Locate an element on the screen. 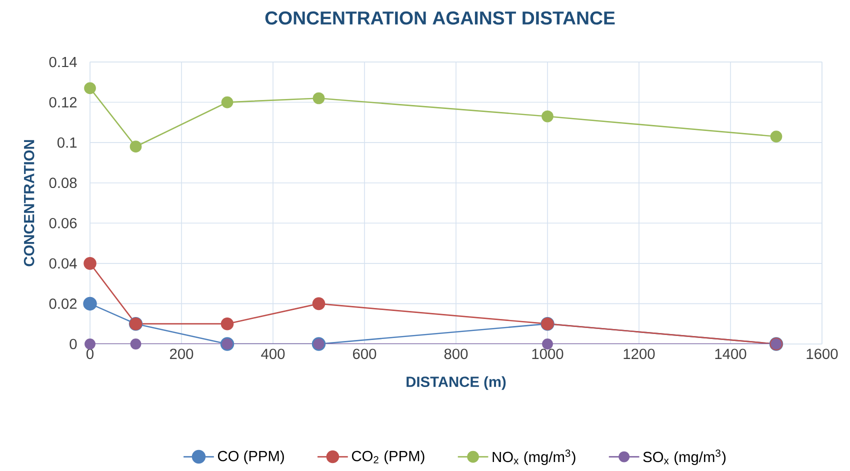  y-tick-label: 0.08 is located at coordinates (63, 183).